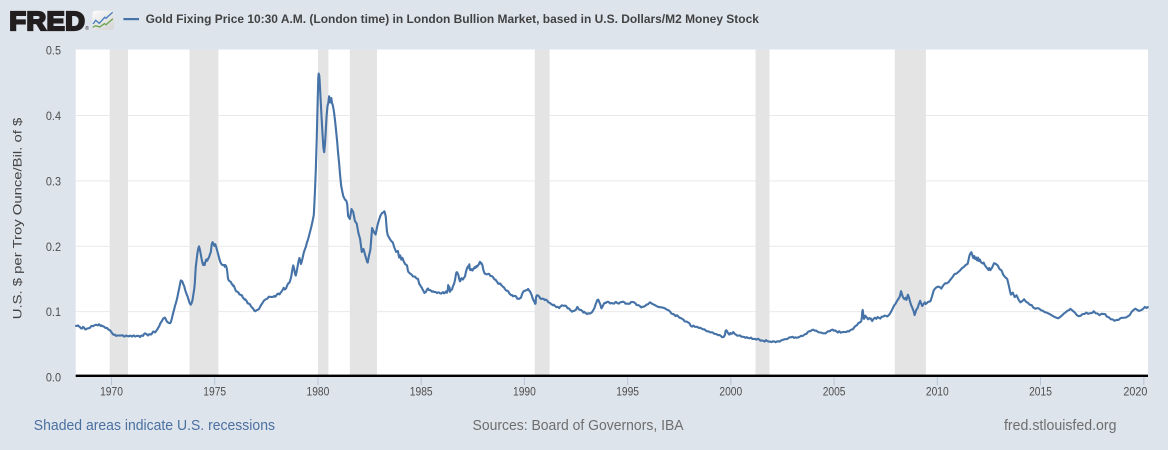 The height and width of the screenshot is (450, 1168). I want to click on svg-text: 1990, so click(524, 391).